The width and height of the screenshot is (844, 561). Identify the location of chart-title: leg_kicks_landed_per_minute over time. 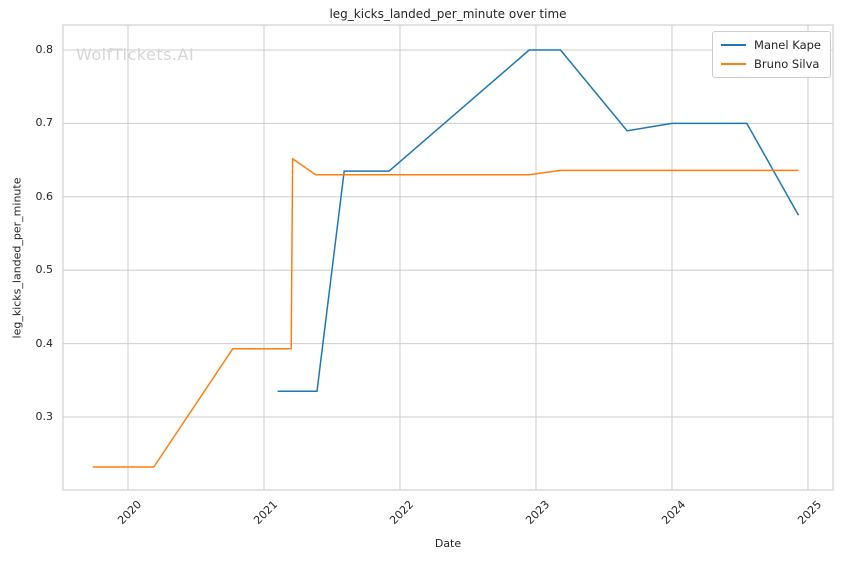
(448, 14).